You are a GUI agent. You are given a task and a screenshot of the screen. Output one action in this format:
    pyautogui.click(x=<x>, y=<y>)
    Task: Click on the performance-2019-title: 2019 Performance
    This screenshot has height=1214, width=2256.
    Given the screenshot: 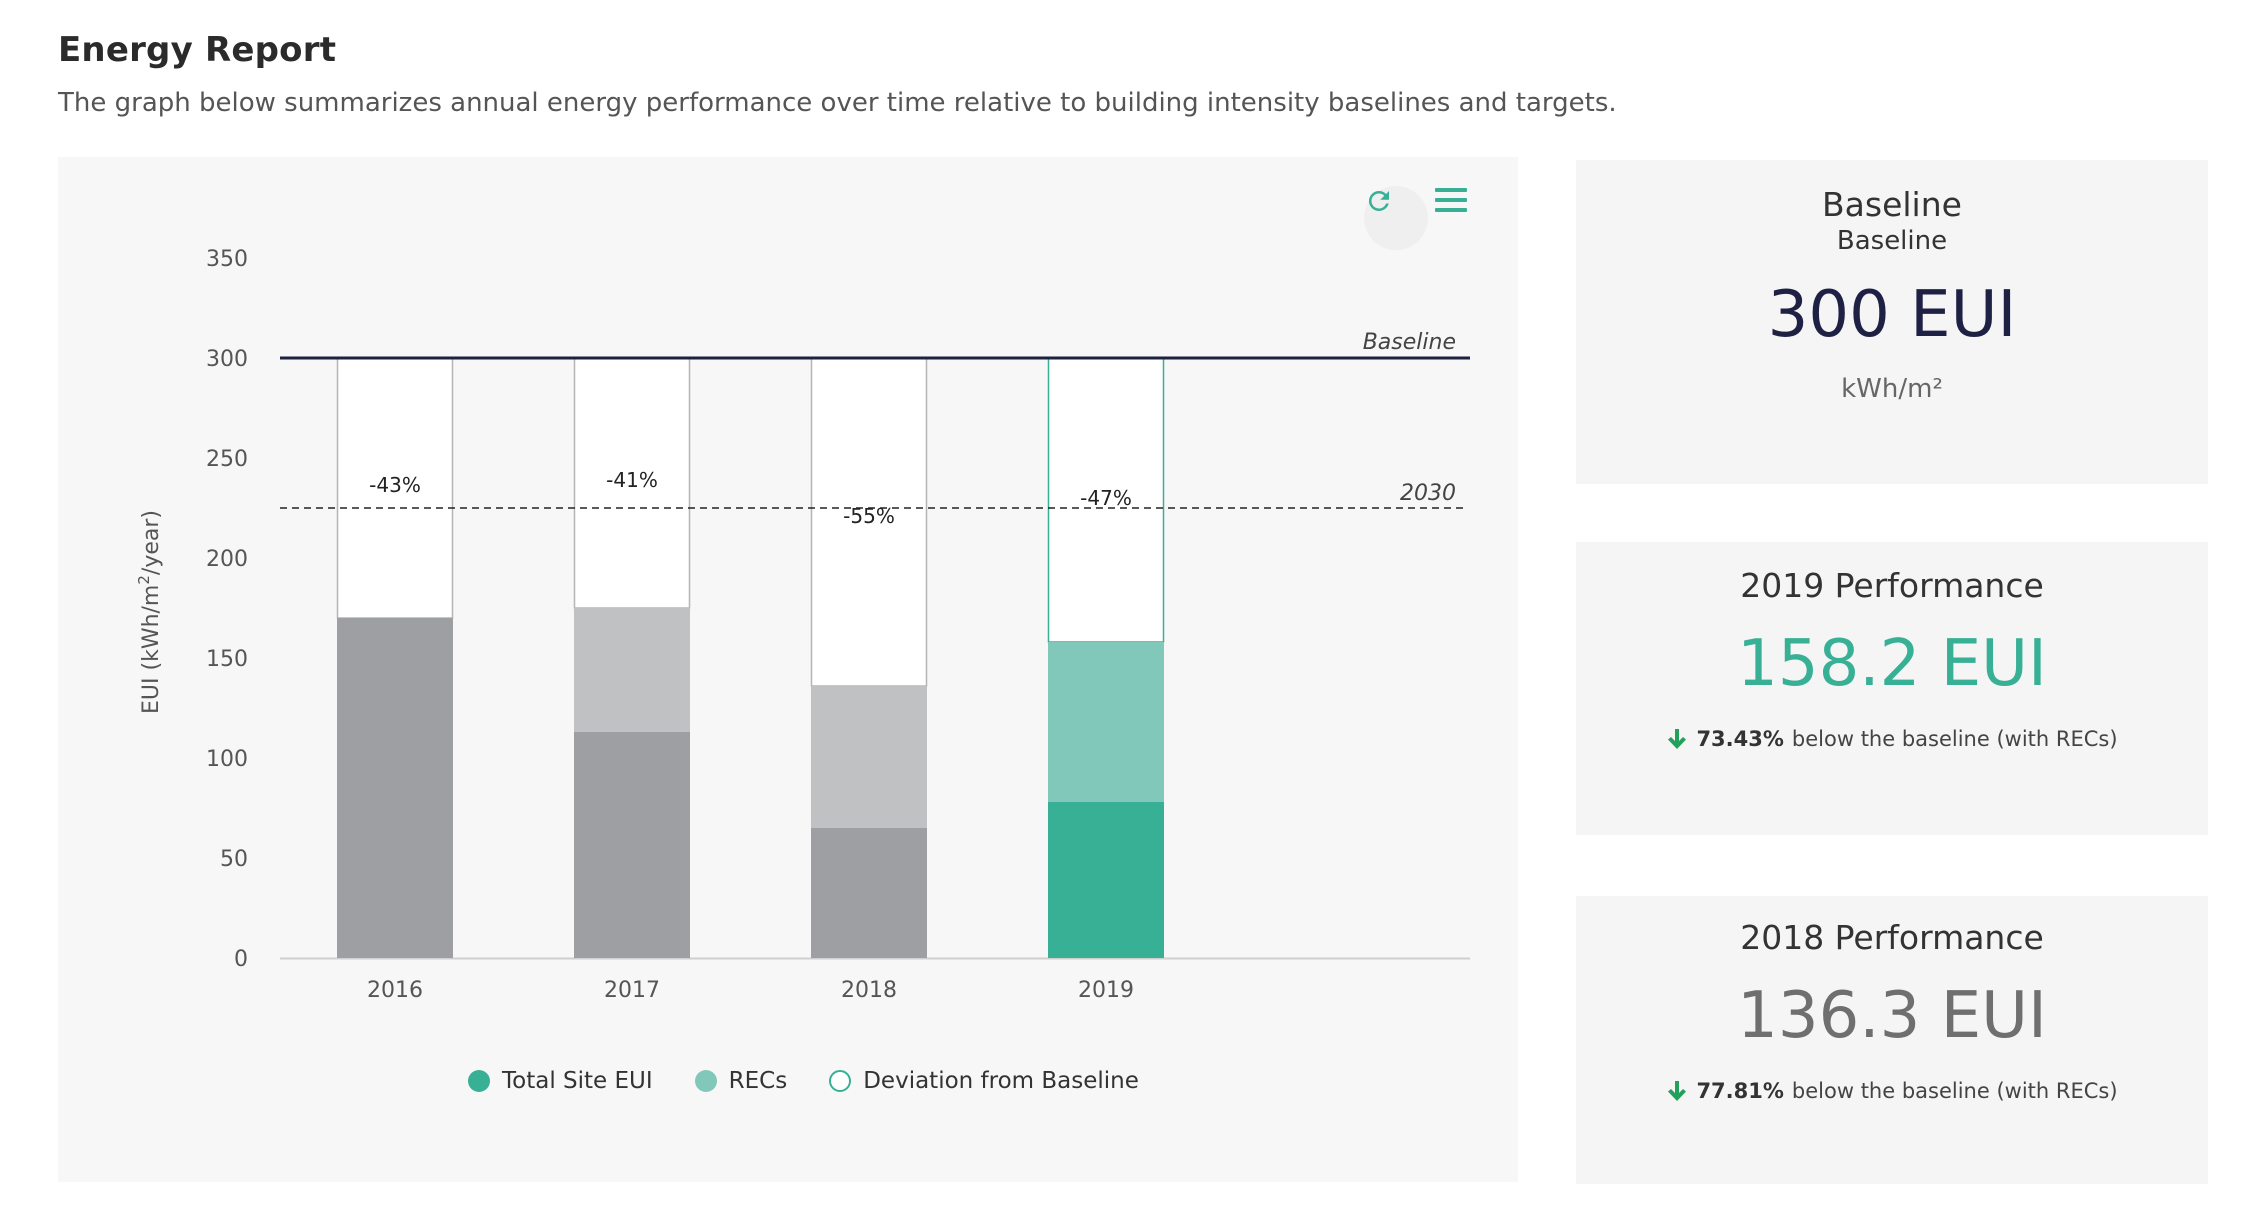 What is the action you would take?
    pyautogui.click(x=1892, y=585)
    